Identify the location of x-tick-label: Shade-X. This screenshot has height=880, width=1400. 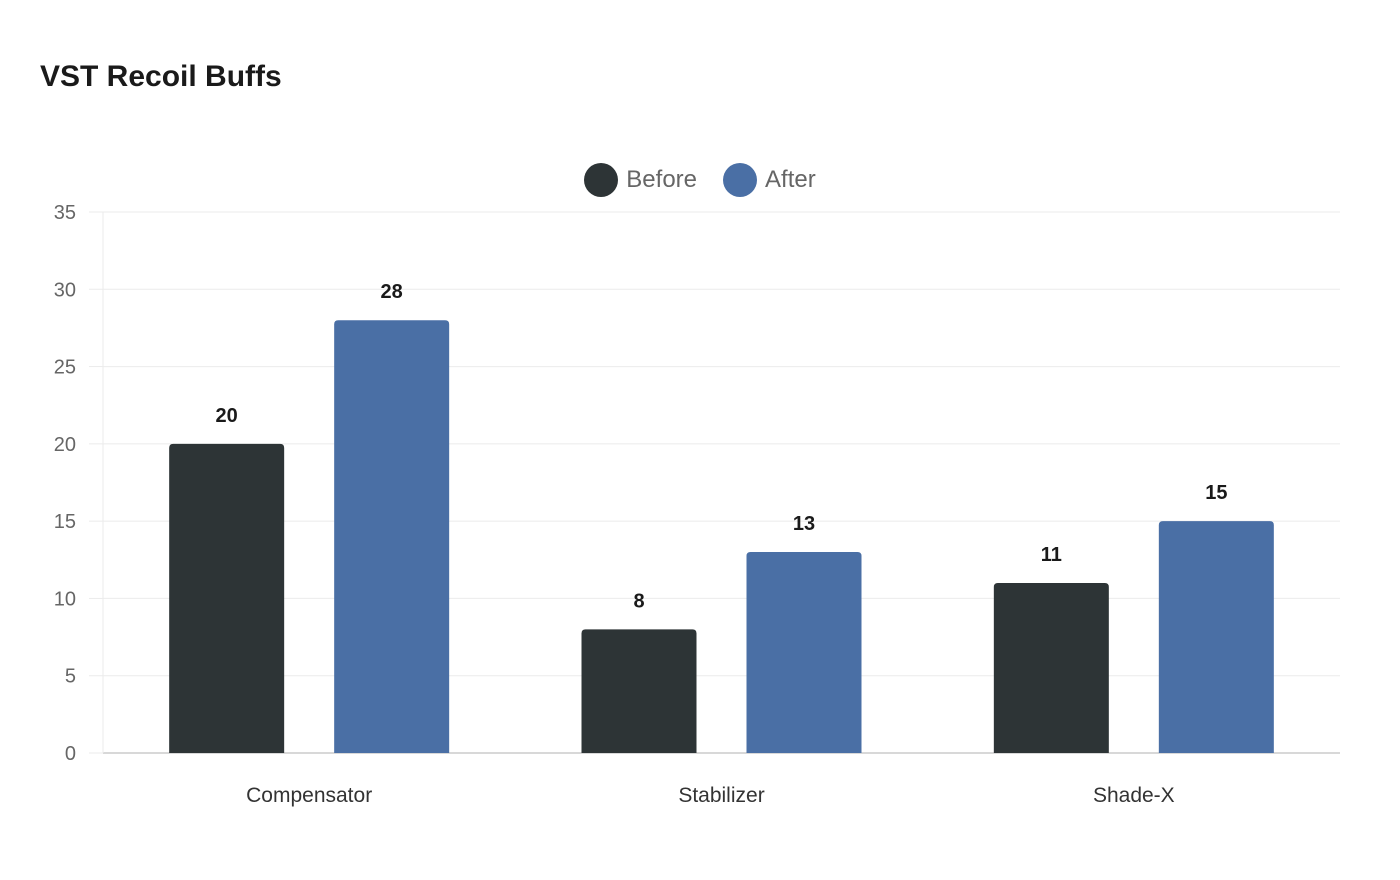
(1134, 795).